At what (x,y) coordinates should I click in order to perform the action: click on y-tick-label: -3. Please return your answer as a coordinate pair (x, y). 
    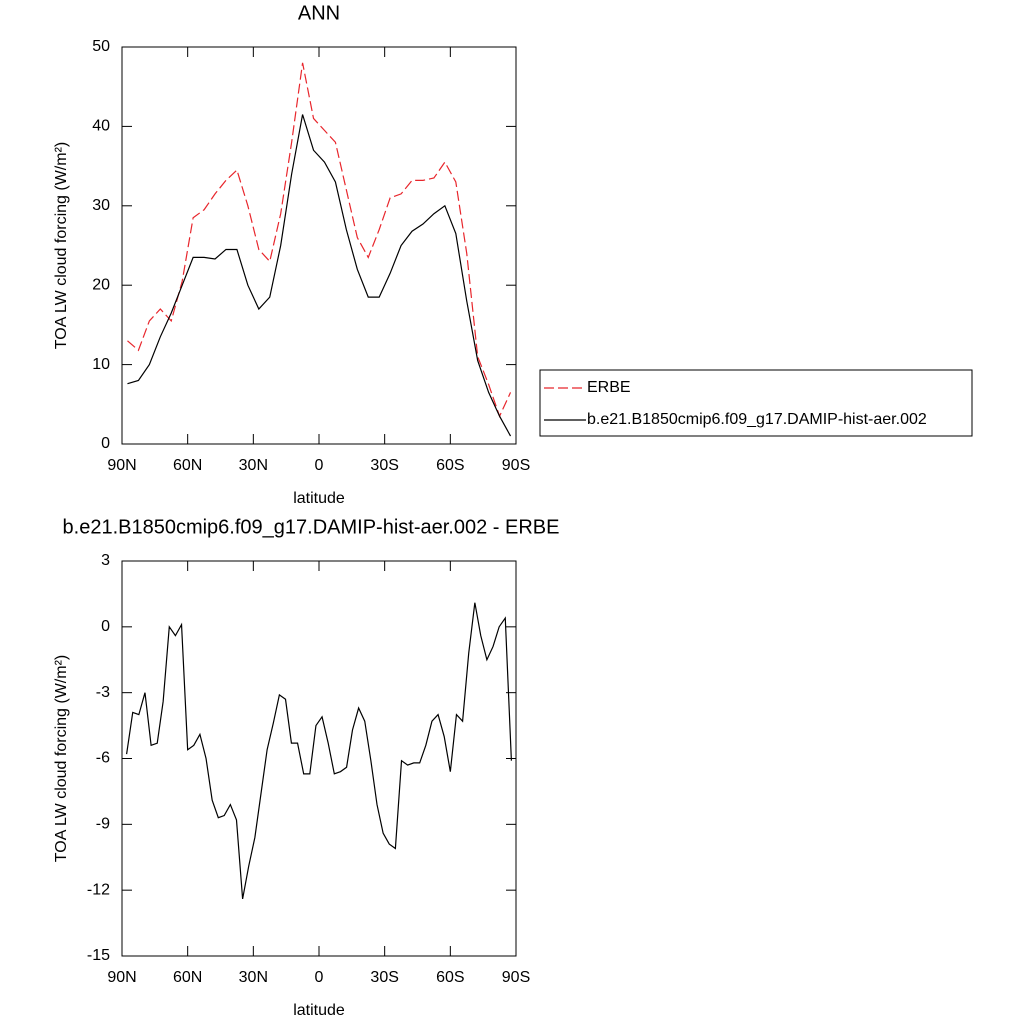
    Looking at the image, I should click on (103, 692).